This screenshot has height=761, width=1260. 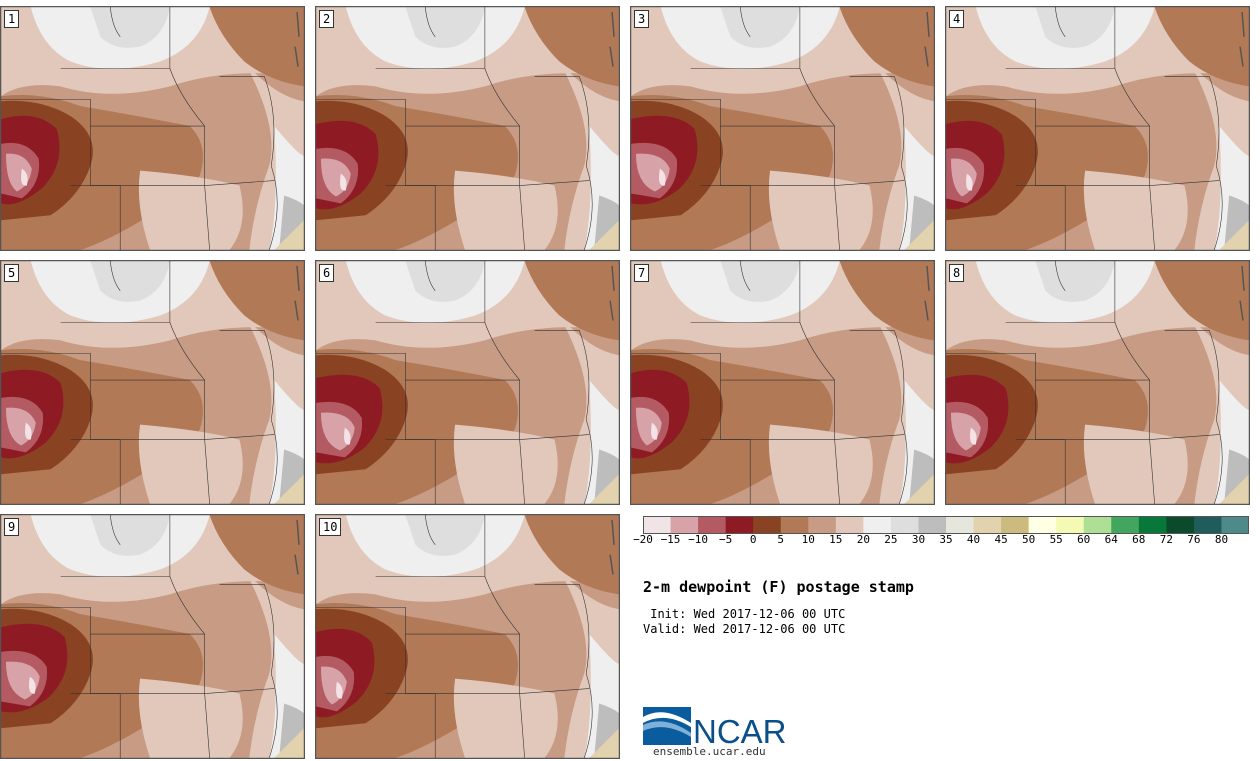 I want to click on postage-stamp-2: 2, so click(x=467, y=128).